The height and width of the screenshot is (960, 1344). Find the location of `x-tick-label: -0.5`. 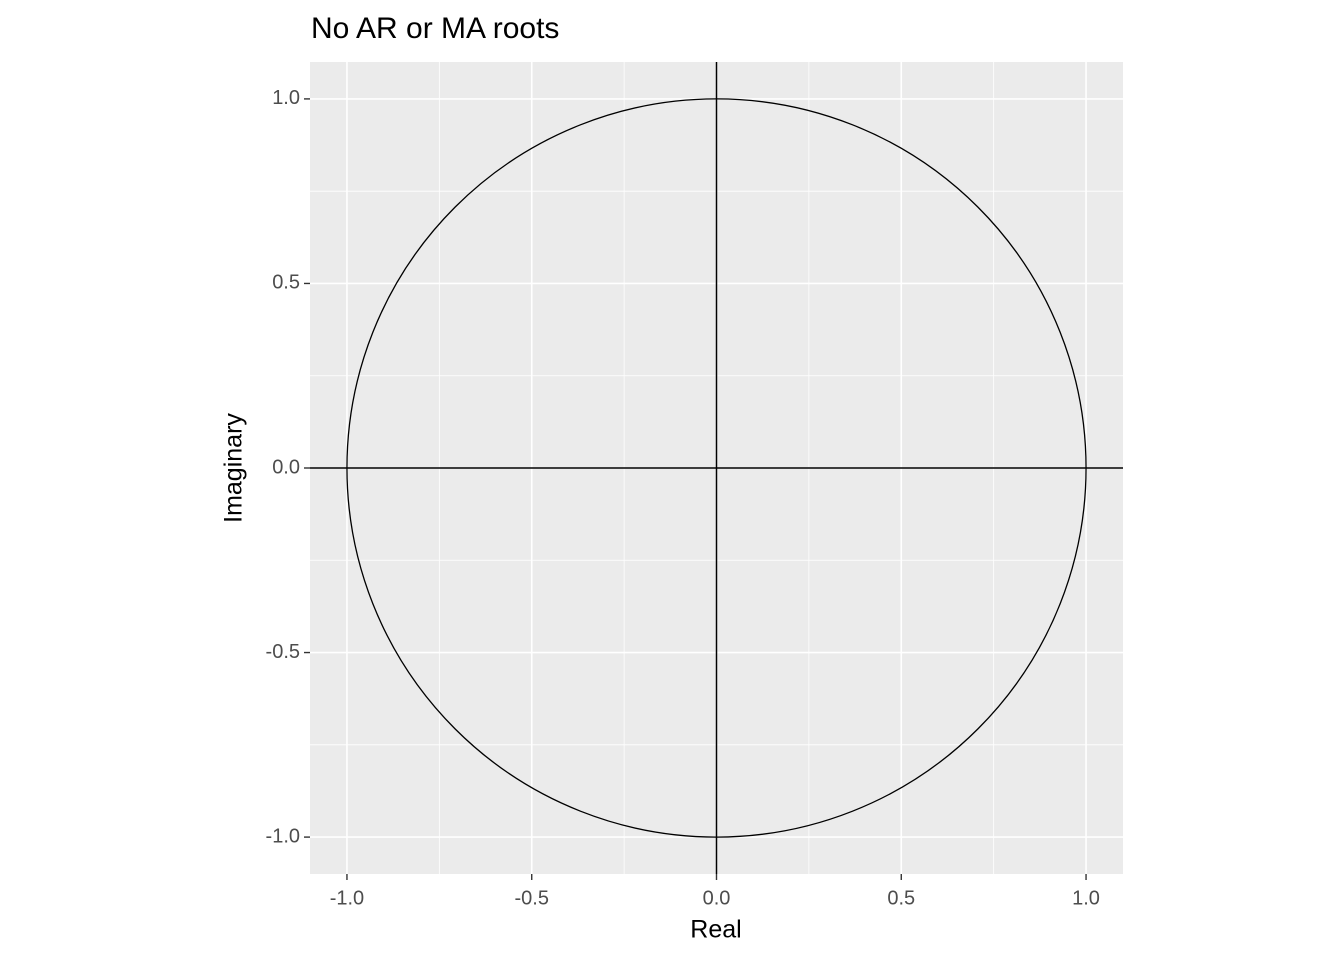

x-tick-label: -0.5 is located at coordinates (531, 898).